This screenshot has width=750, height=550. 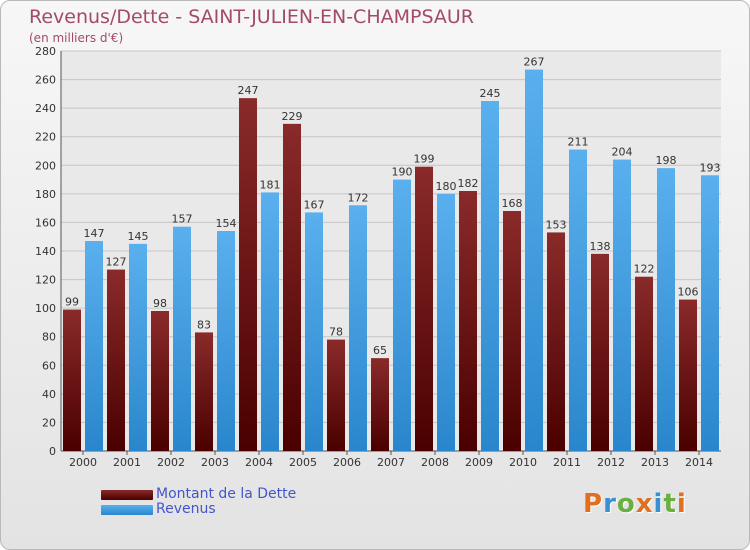 What do you see at coordinates (710, 167) in the screenshot?
I see `data-label-revenus: 193` at bounding box center [710, 167].